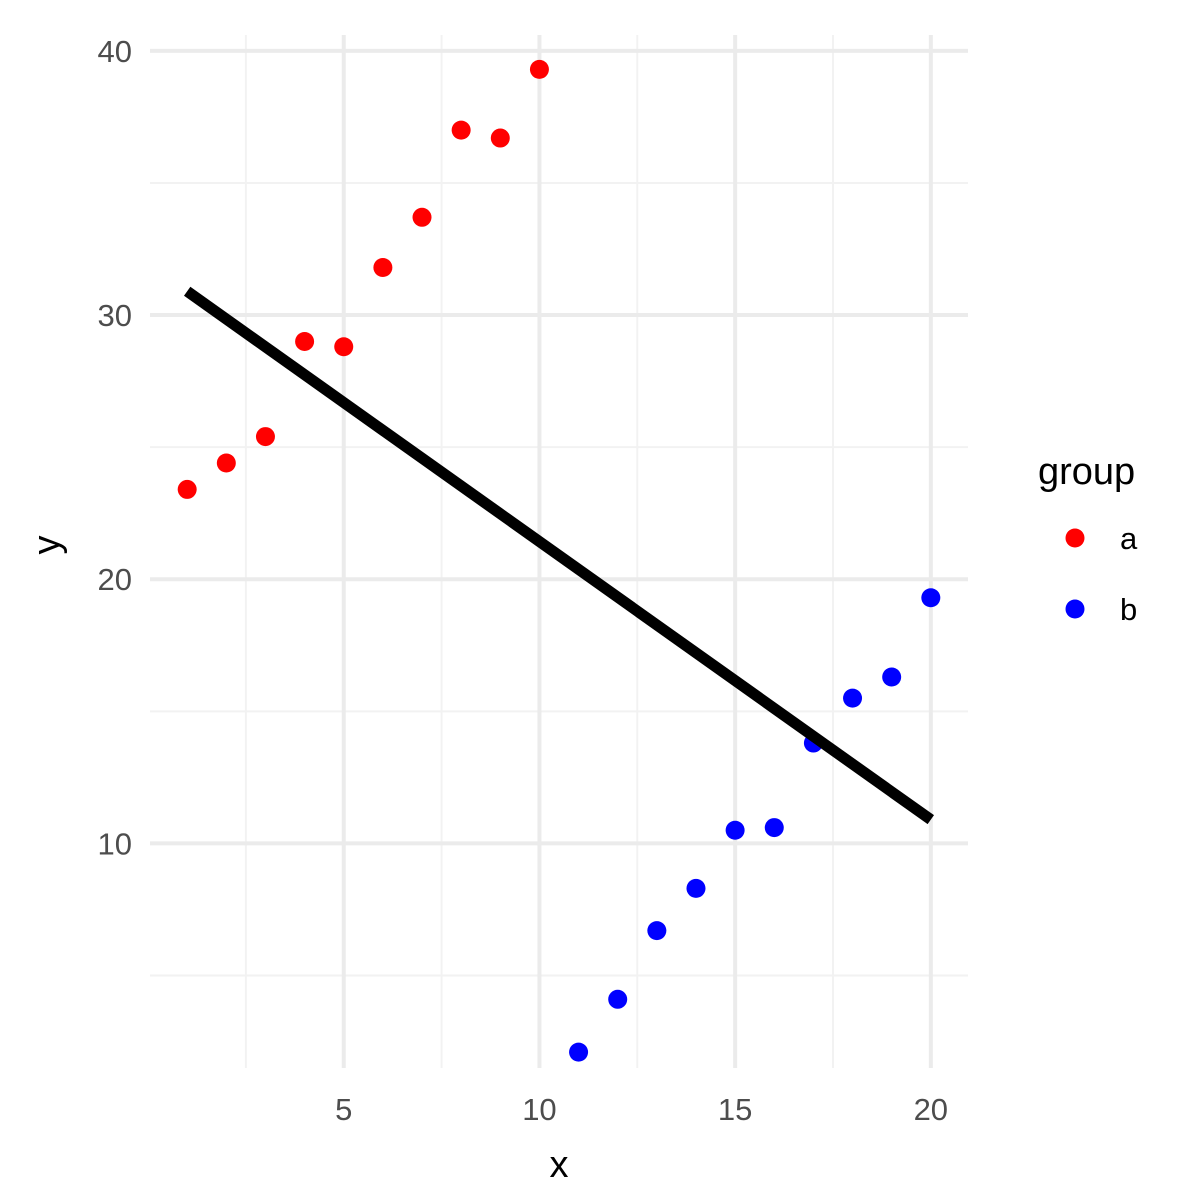  I want to click on legend-key-a, so click(1075, 538).